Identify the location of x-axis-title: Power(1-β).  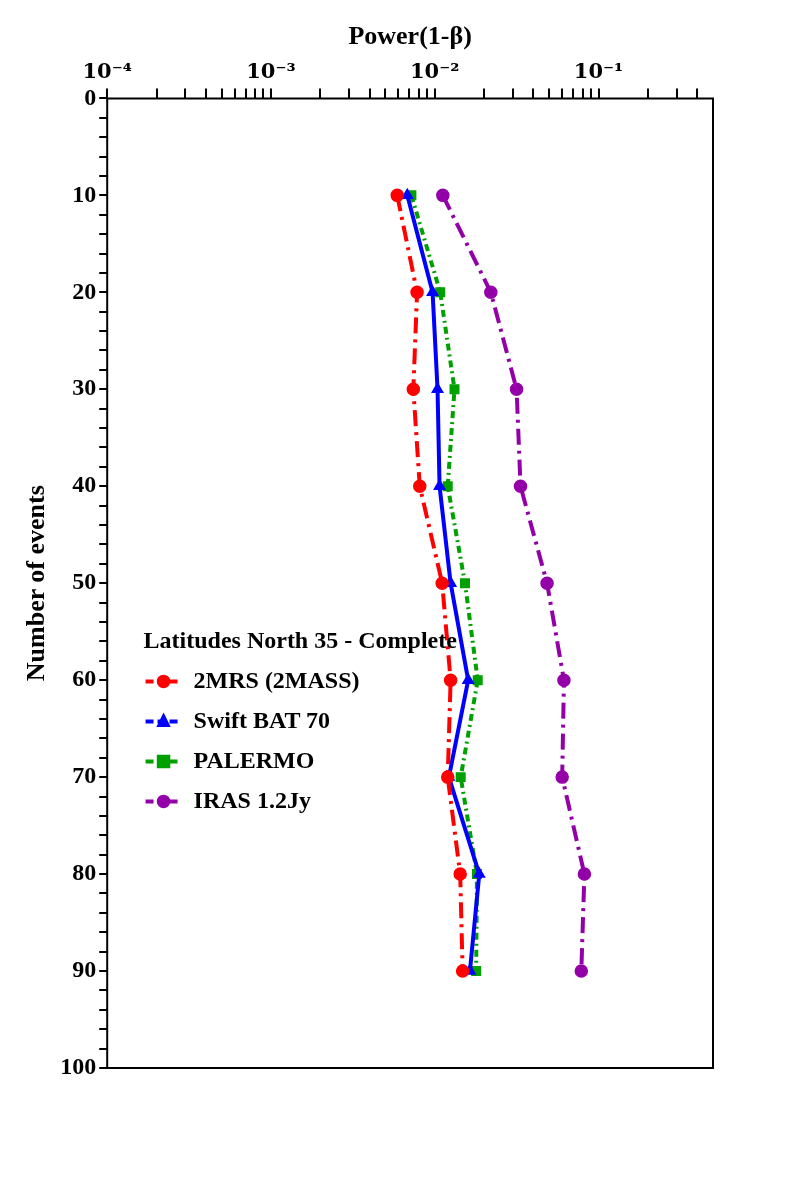
(410, 36).